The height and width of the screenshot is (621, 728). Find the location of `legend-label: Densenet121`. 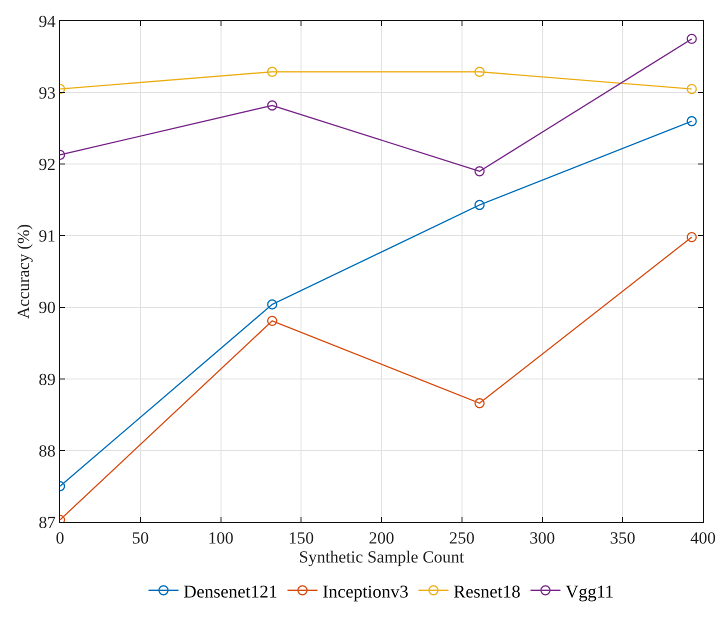

legend-label: Densenet121 is located at coordinates (231, 591).